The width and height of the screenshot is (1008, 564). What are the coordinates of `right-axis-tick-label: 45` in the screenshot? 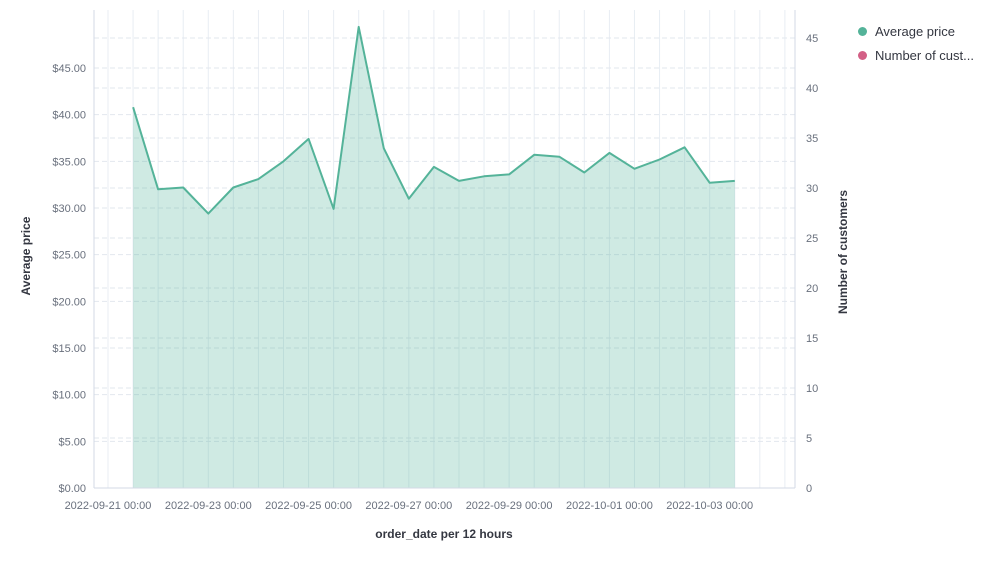 It's located at (812, 39).